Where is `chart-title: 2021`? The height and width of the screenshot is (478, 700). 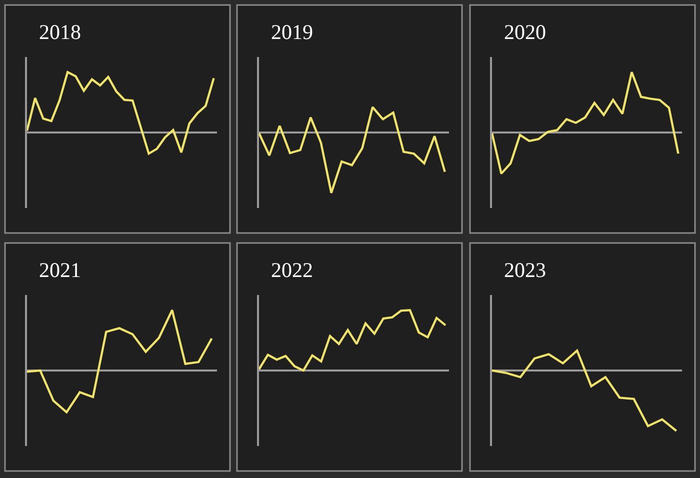 chart-title: 2021 is located at coordinates (60, 270).